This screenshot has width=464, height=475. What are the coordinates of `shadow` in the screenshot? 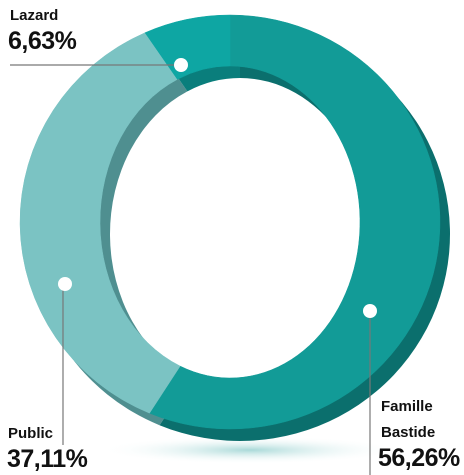 It's located at (250, 450).